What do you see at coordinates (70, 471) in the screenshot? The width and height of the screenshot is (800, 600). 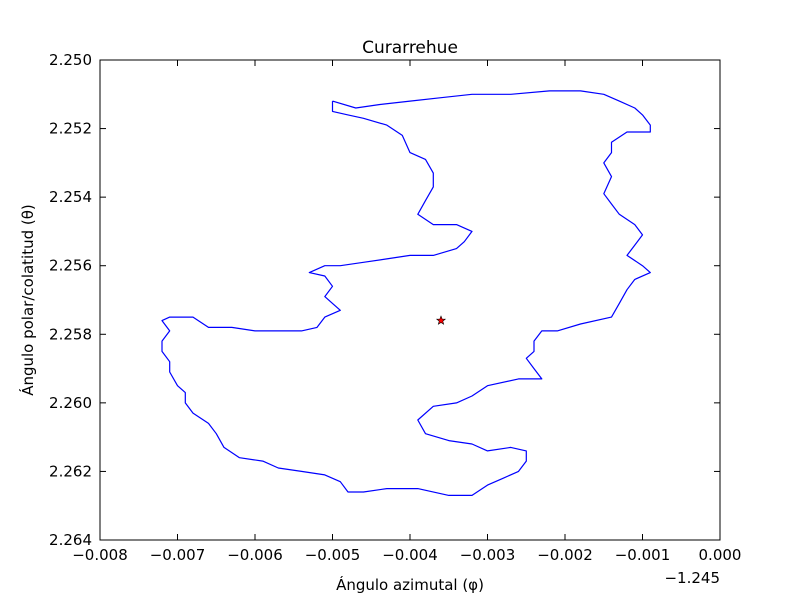 I see `y-tick-label: 2.262` at bounding box center [70, 471].